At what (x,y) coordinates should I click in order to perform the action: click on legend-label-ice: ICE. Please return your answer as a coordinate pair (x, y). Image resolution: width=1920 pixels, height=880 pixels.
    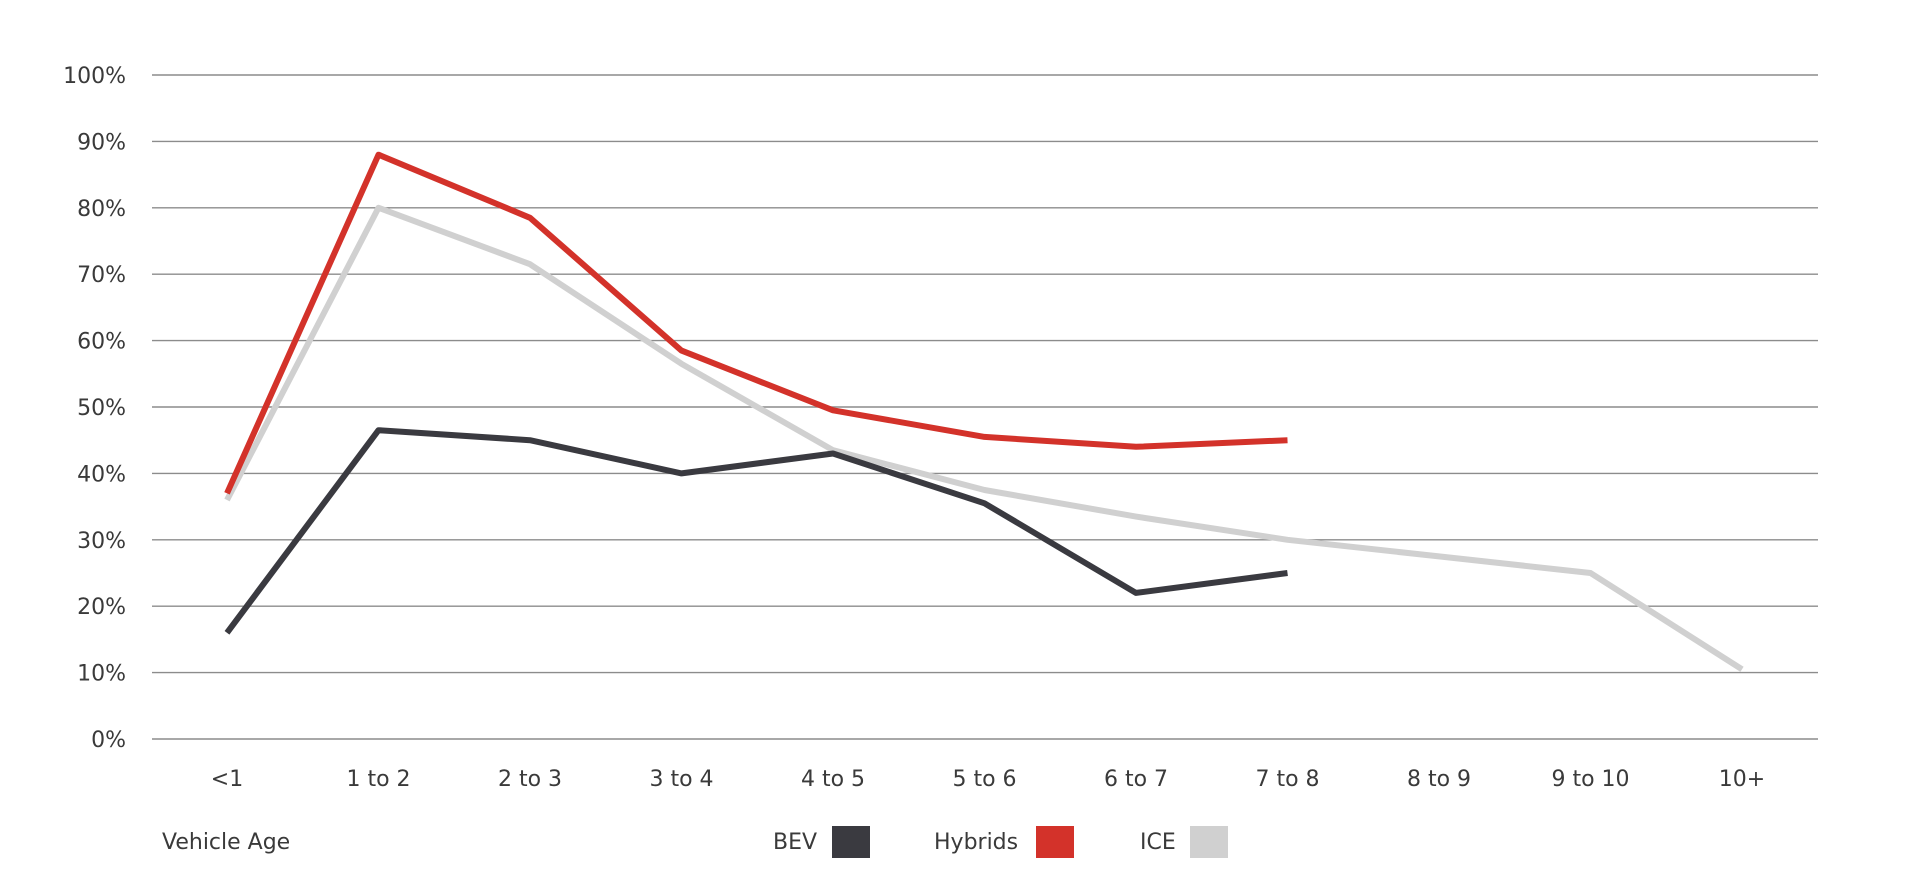
    Looking at the image, I should click on (1158, 842).